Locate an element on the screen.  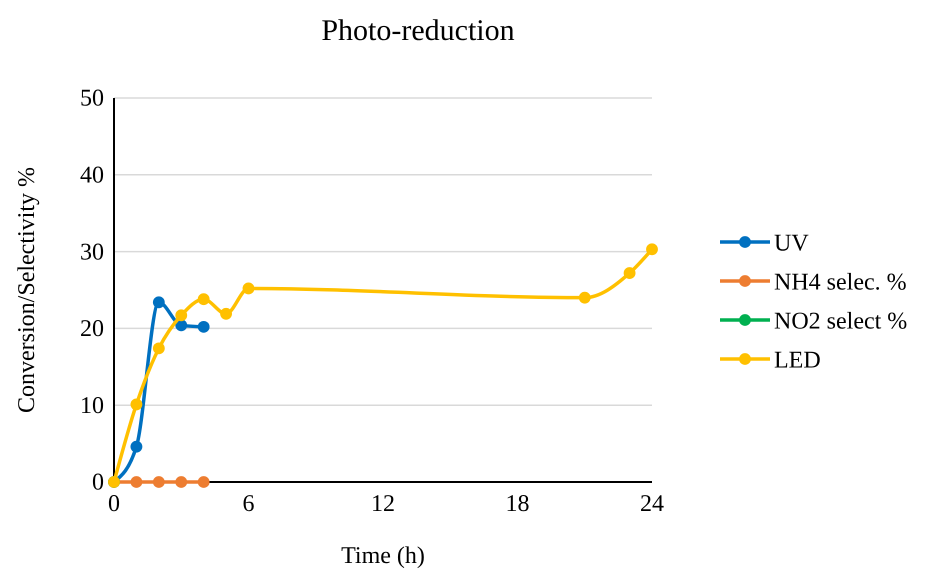
legend-label: NO2 select % is located at coordinates (841, 321).